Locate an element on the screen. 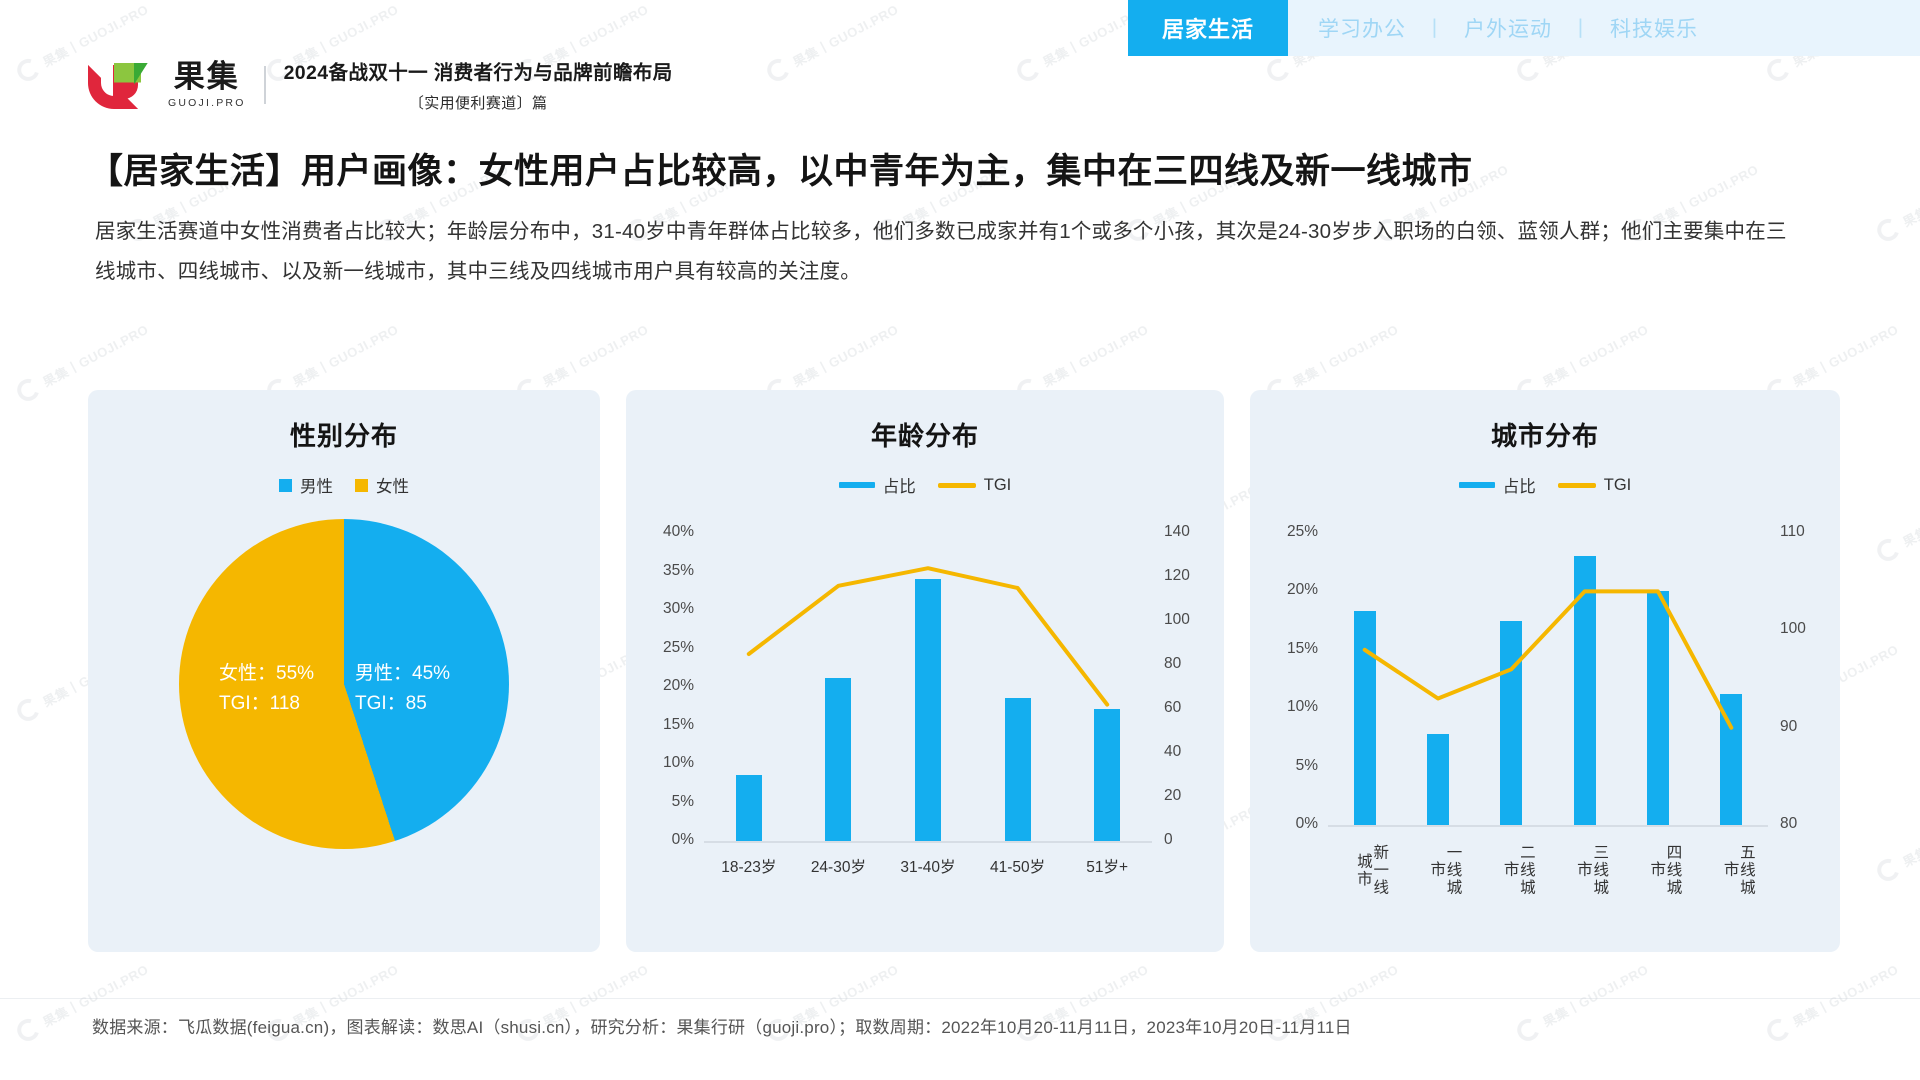 The width and height of the screenshot is (1920, 1080). legend-item-share-city: 占比 is located at coordinates (1497, 485).